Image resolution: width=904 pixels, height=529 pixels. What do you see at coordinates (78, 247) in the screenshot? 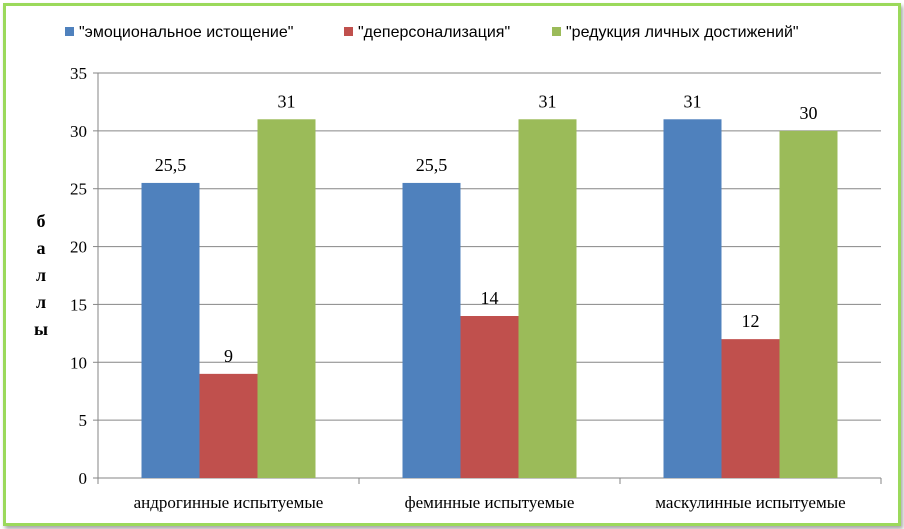
I see `y-tick-label: 20` at bounding box center [78, 247].